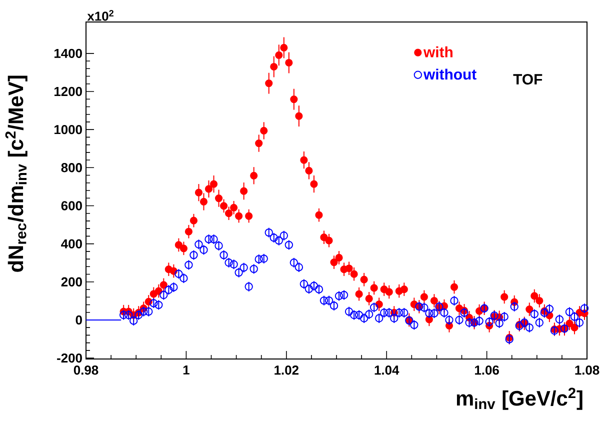 This screenshot has height=426, width=610. What do you see at coordinates (449, 74) in the screenshot?
I see `legend-label: without` at bounding box center [449, 74].